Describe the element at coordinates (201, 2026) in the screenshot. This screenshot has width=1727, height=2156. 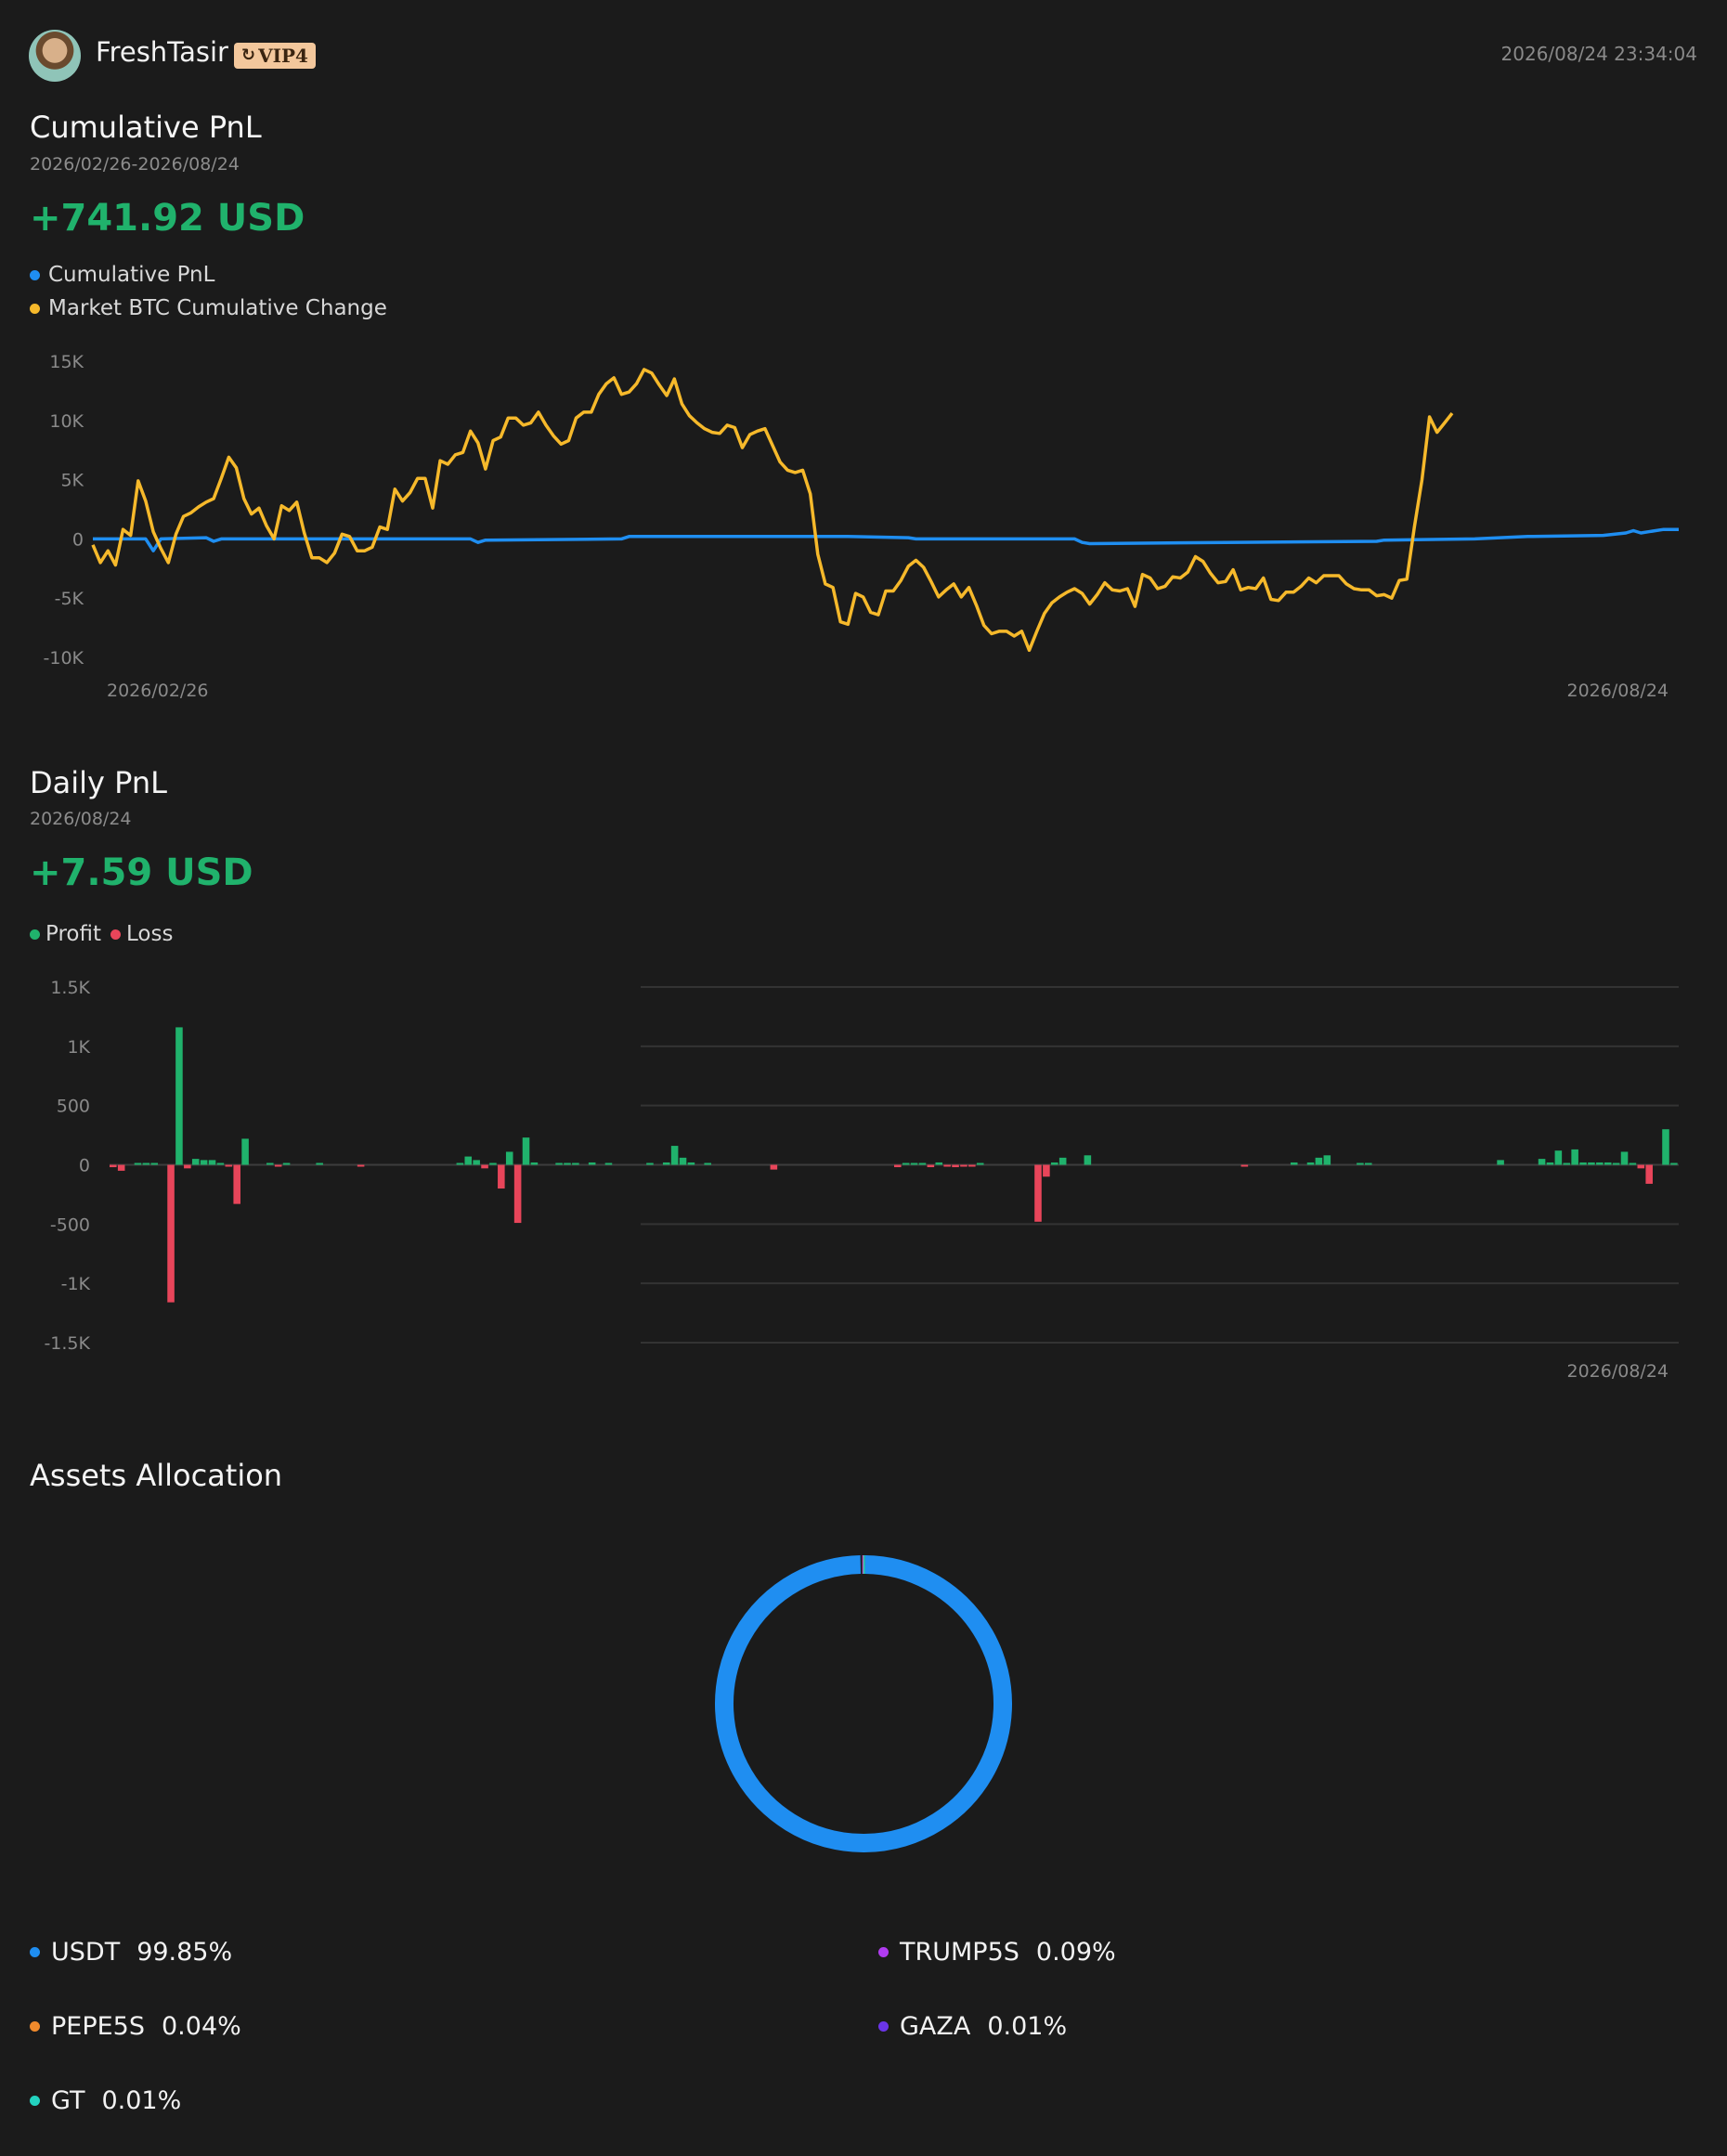
I see `allocation-pct: 0.04%` at that location.